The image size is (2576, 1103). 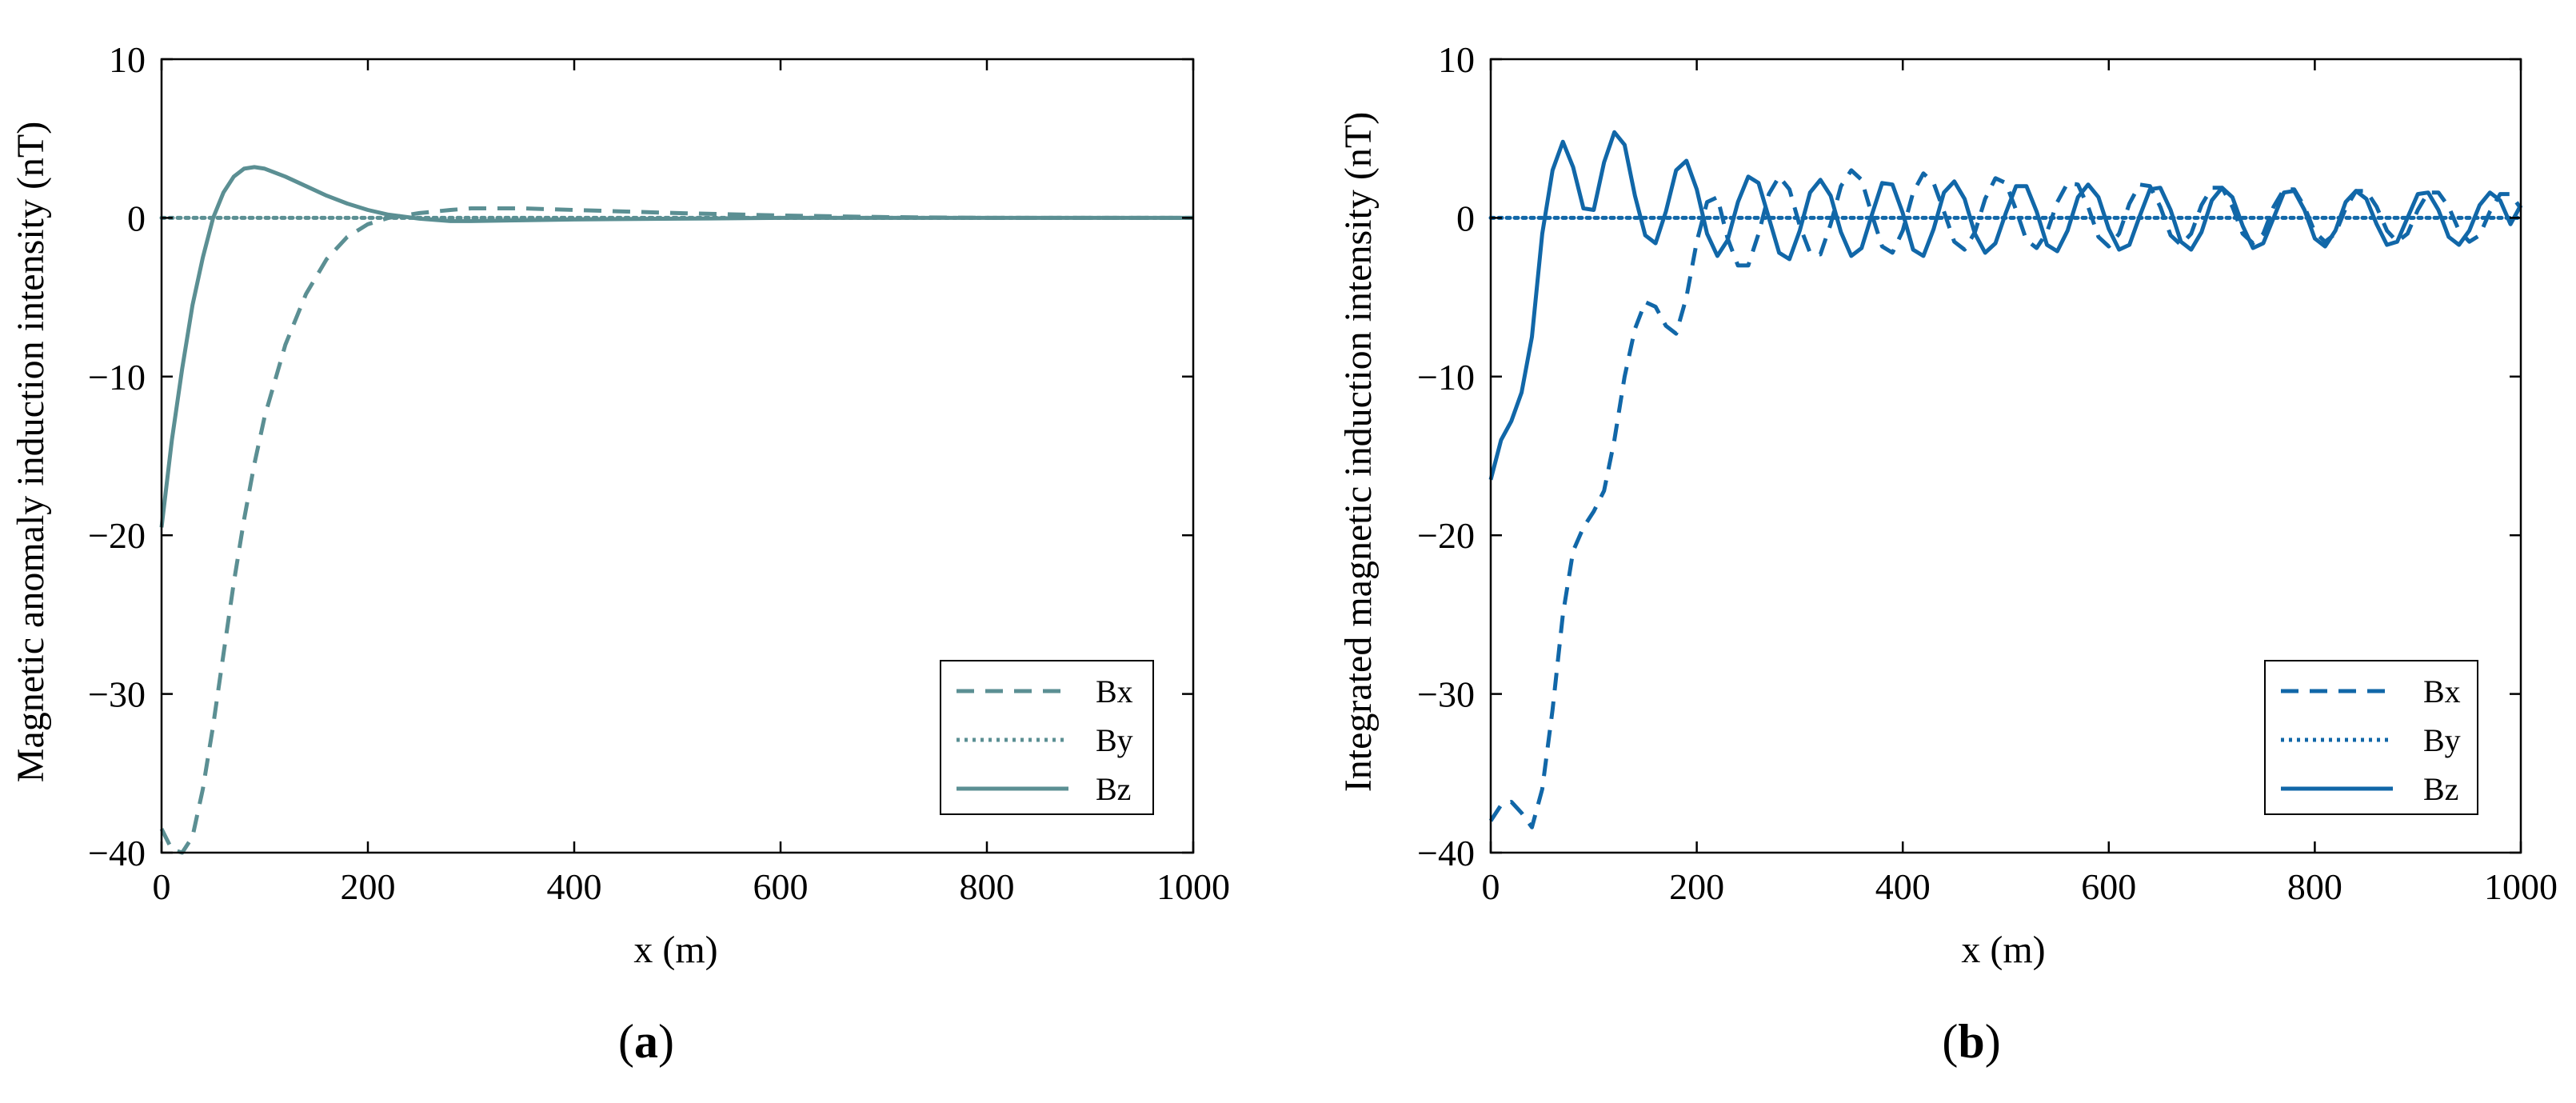 What do you see at coordinates (2006, 305) in the screenshot?
I see `panel-b-series-bz` at bounding box center [2006, 305].